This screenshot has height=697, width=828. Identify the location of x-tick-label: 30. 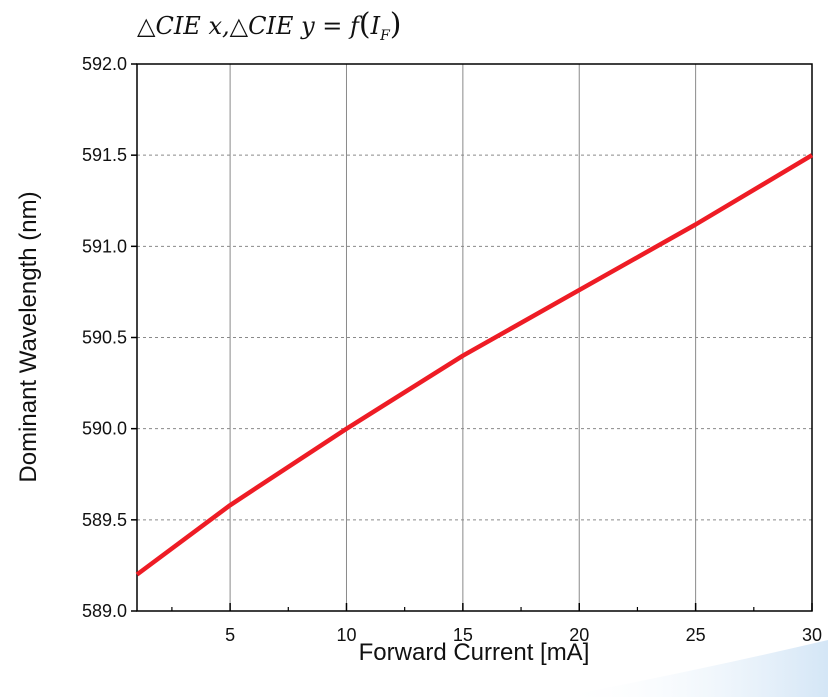
(812, 635).